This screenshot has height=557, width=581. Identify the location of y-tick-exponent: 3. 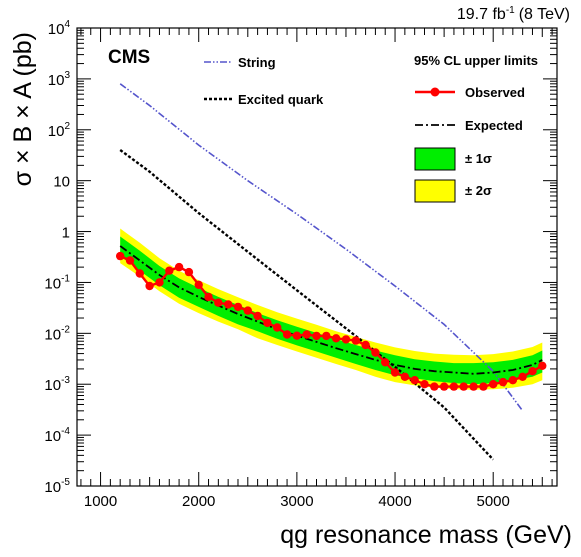
(67, 75).